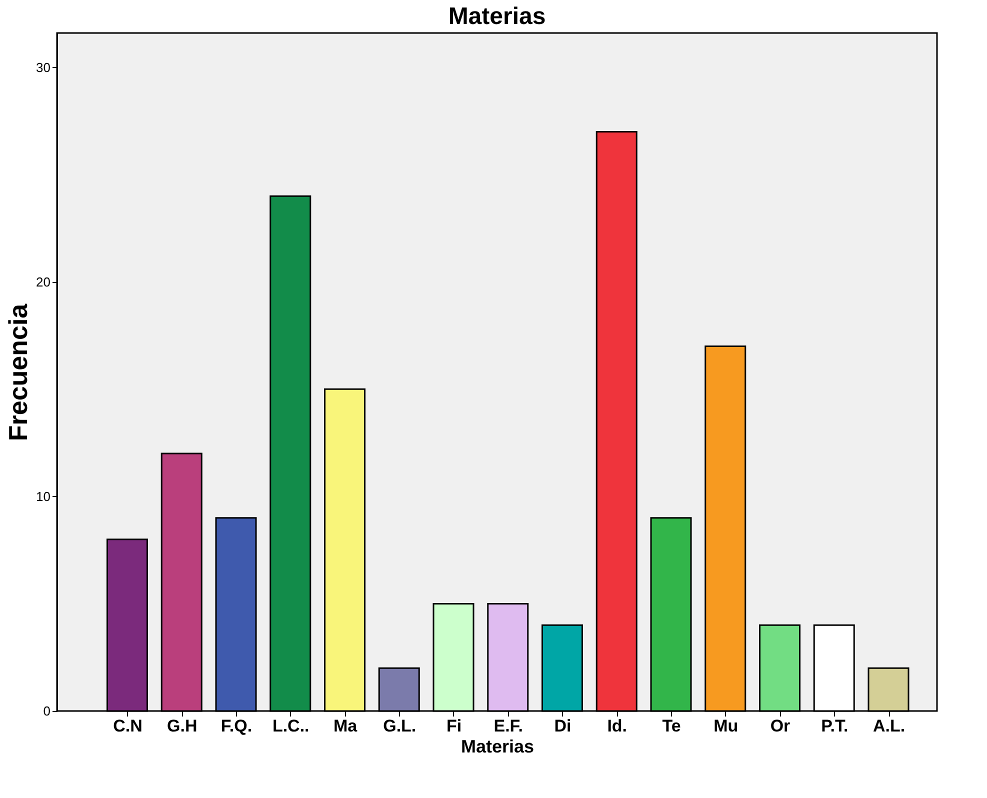  I want to click on x-tick-label: A.L., so click(889, 726).